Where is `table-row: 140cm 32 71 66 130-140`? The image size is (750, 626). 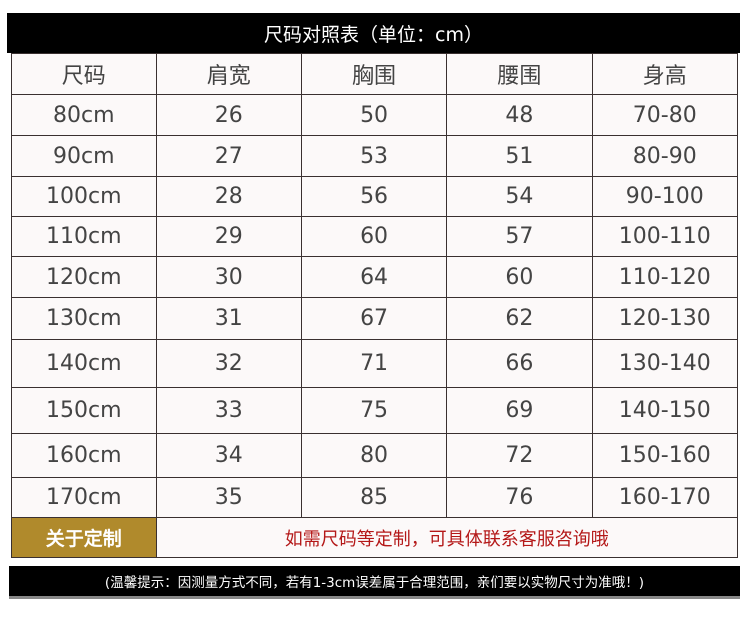
table-row: 140cm 32 71 66 130-140 is located at coordinates (375, 363).